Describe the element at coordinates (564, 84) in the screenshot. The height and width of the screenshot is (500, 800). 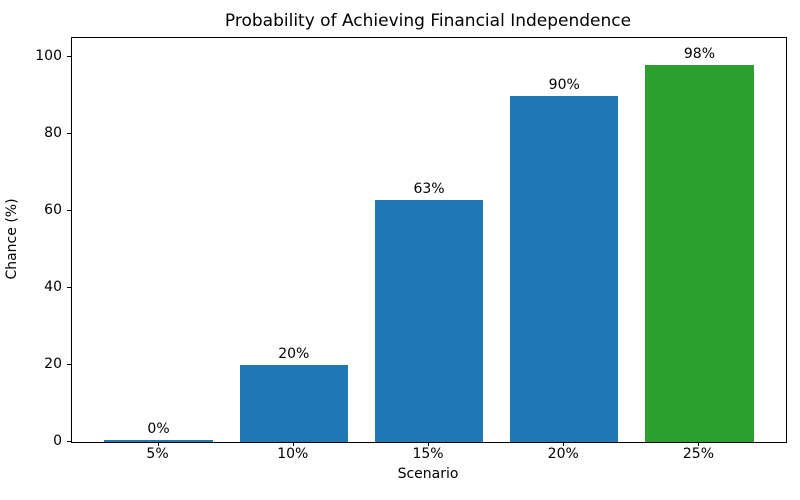
I see `bar-value-label: 90%` at that location.